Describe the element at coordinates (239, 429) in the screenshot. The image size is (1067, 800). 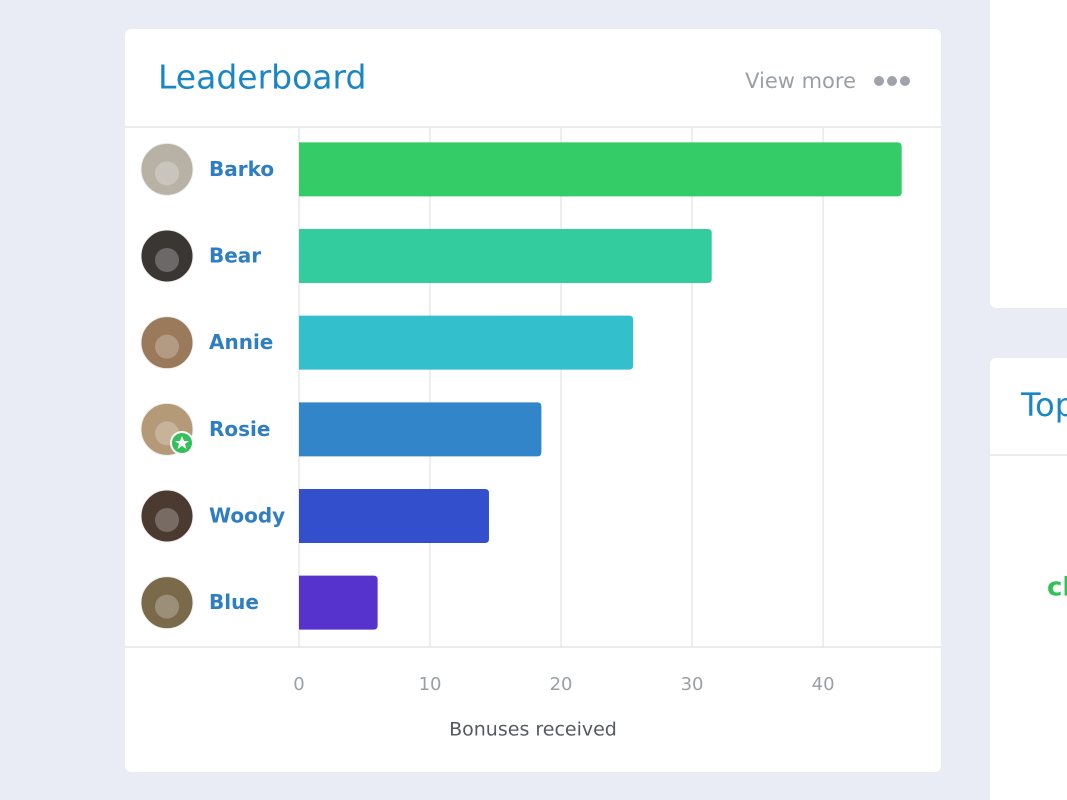
I see `y-tick-label: Rosie` at that location.